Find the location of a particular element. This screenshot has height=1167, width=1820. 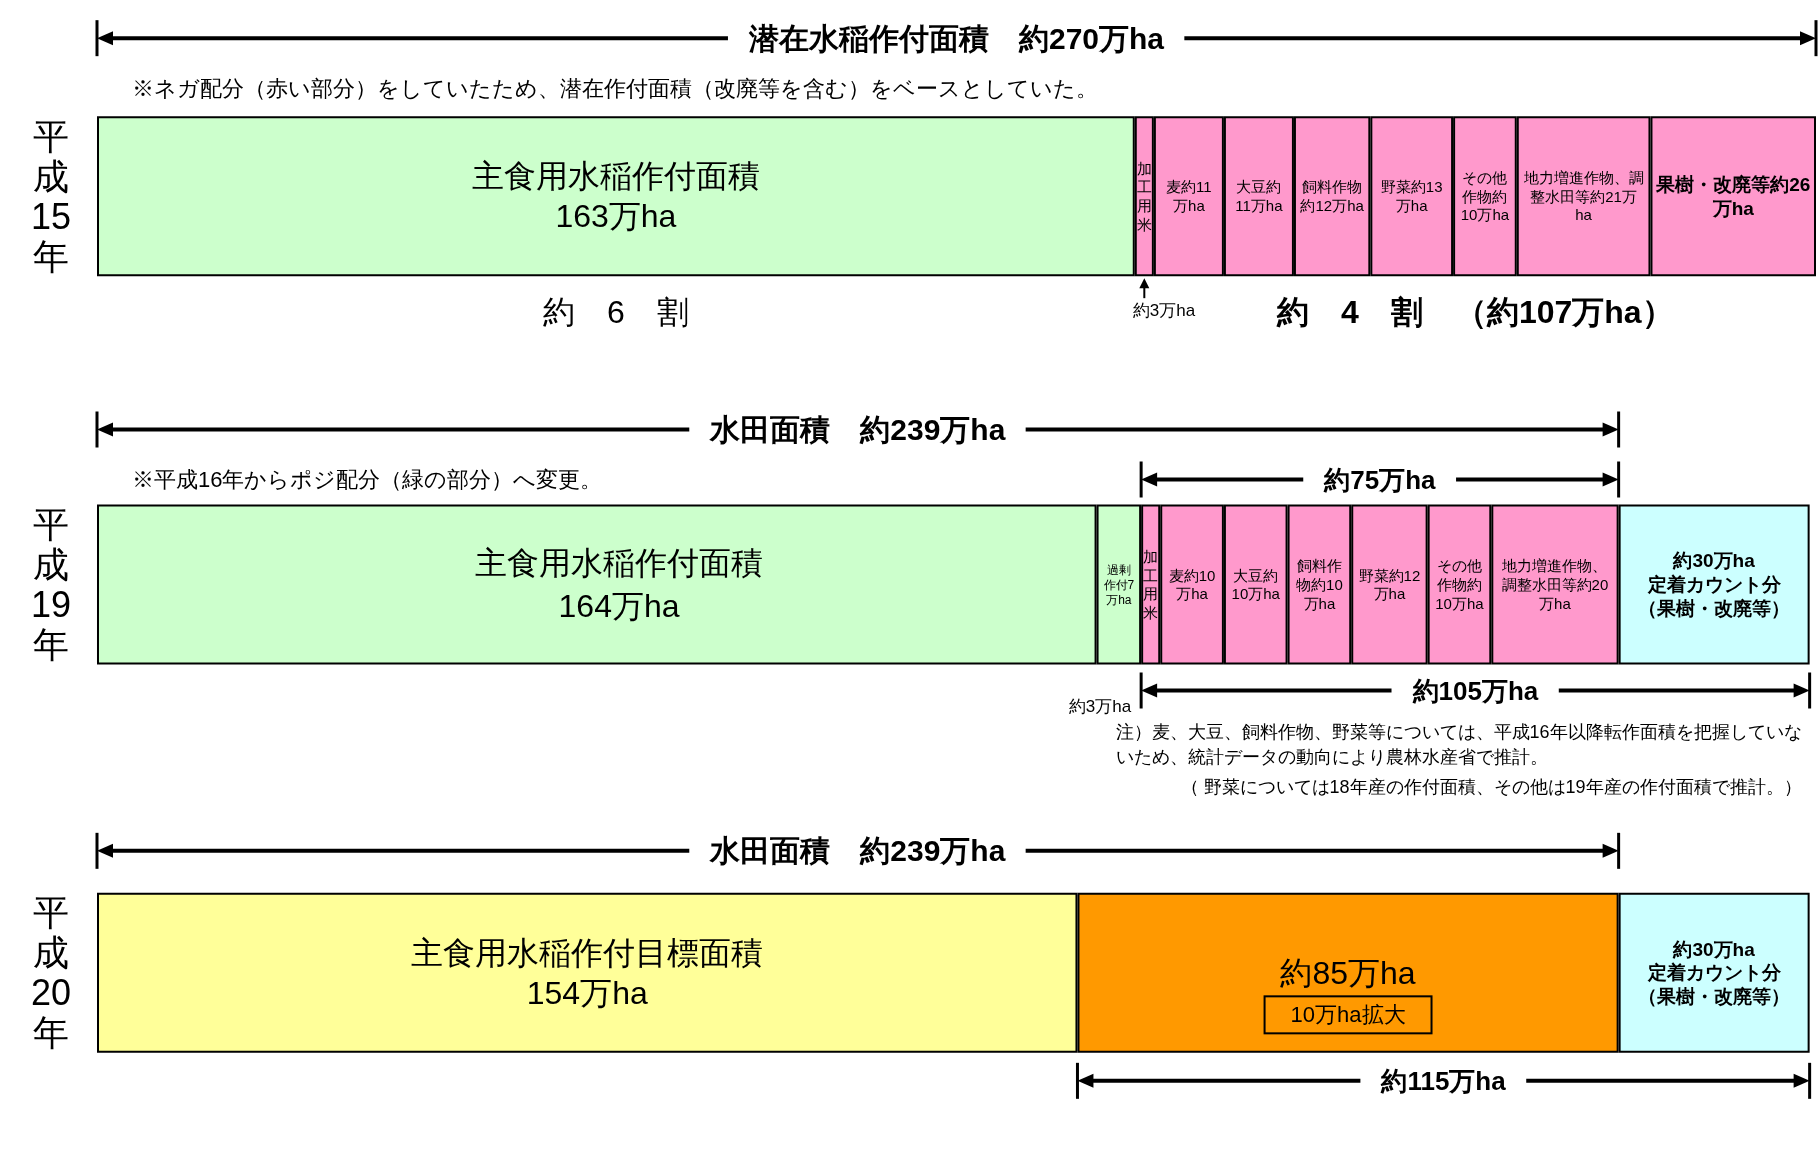

y-tick-label: 平成19年 is located at coordinates (51, 584).